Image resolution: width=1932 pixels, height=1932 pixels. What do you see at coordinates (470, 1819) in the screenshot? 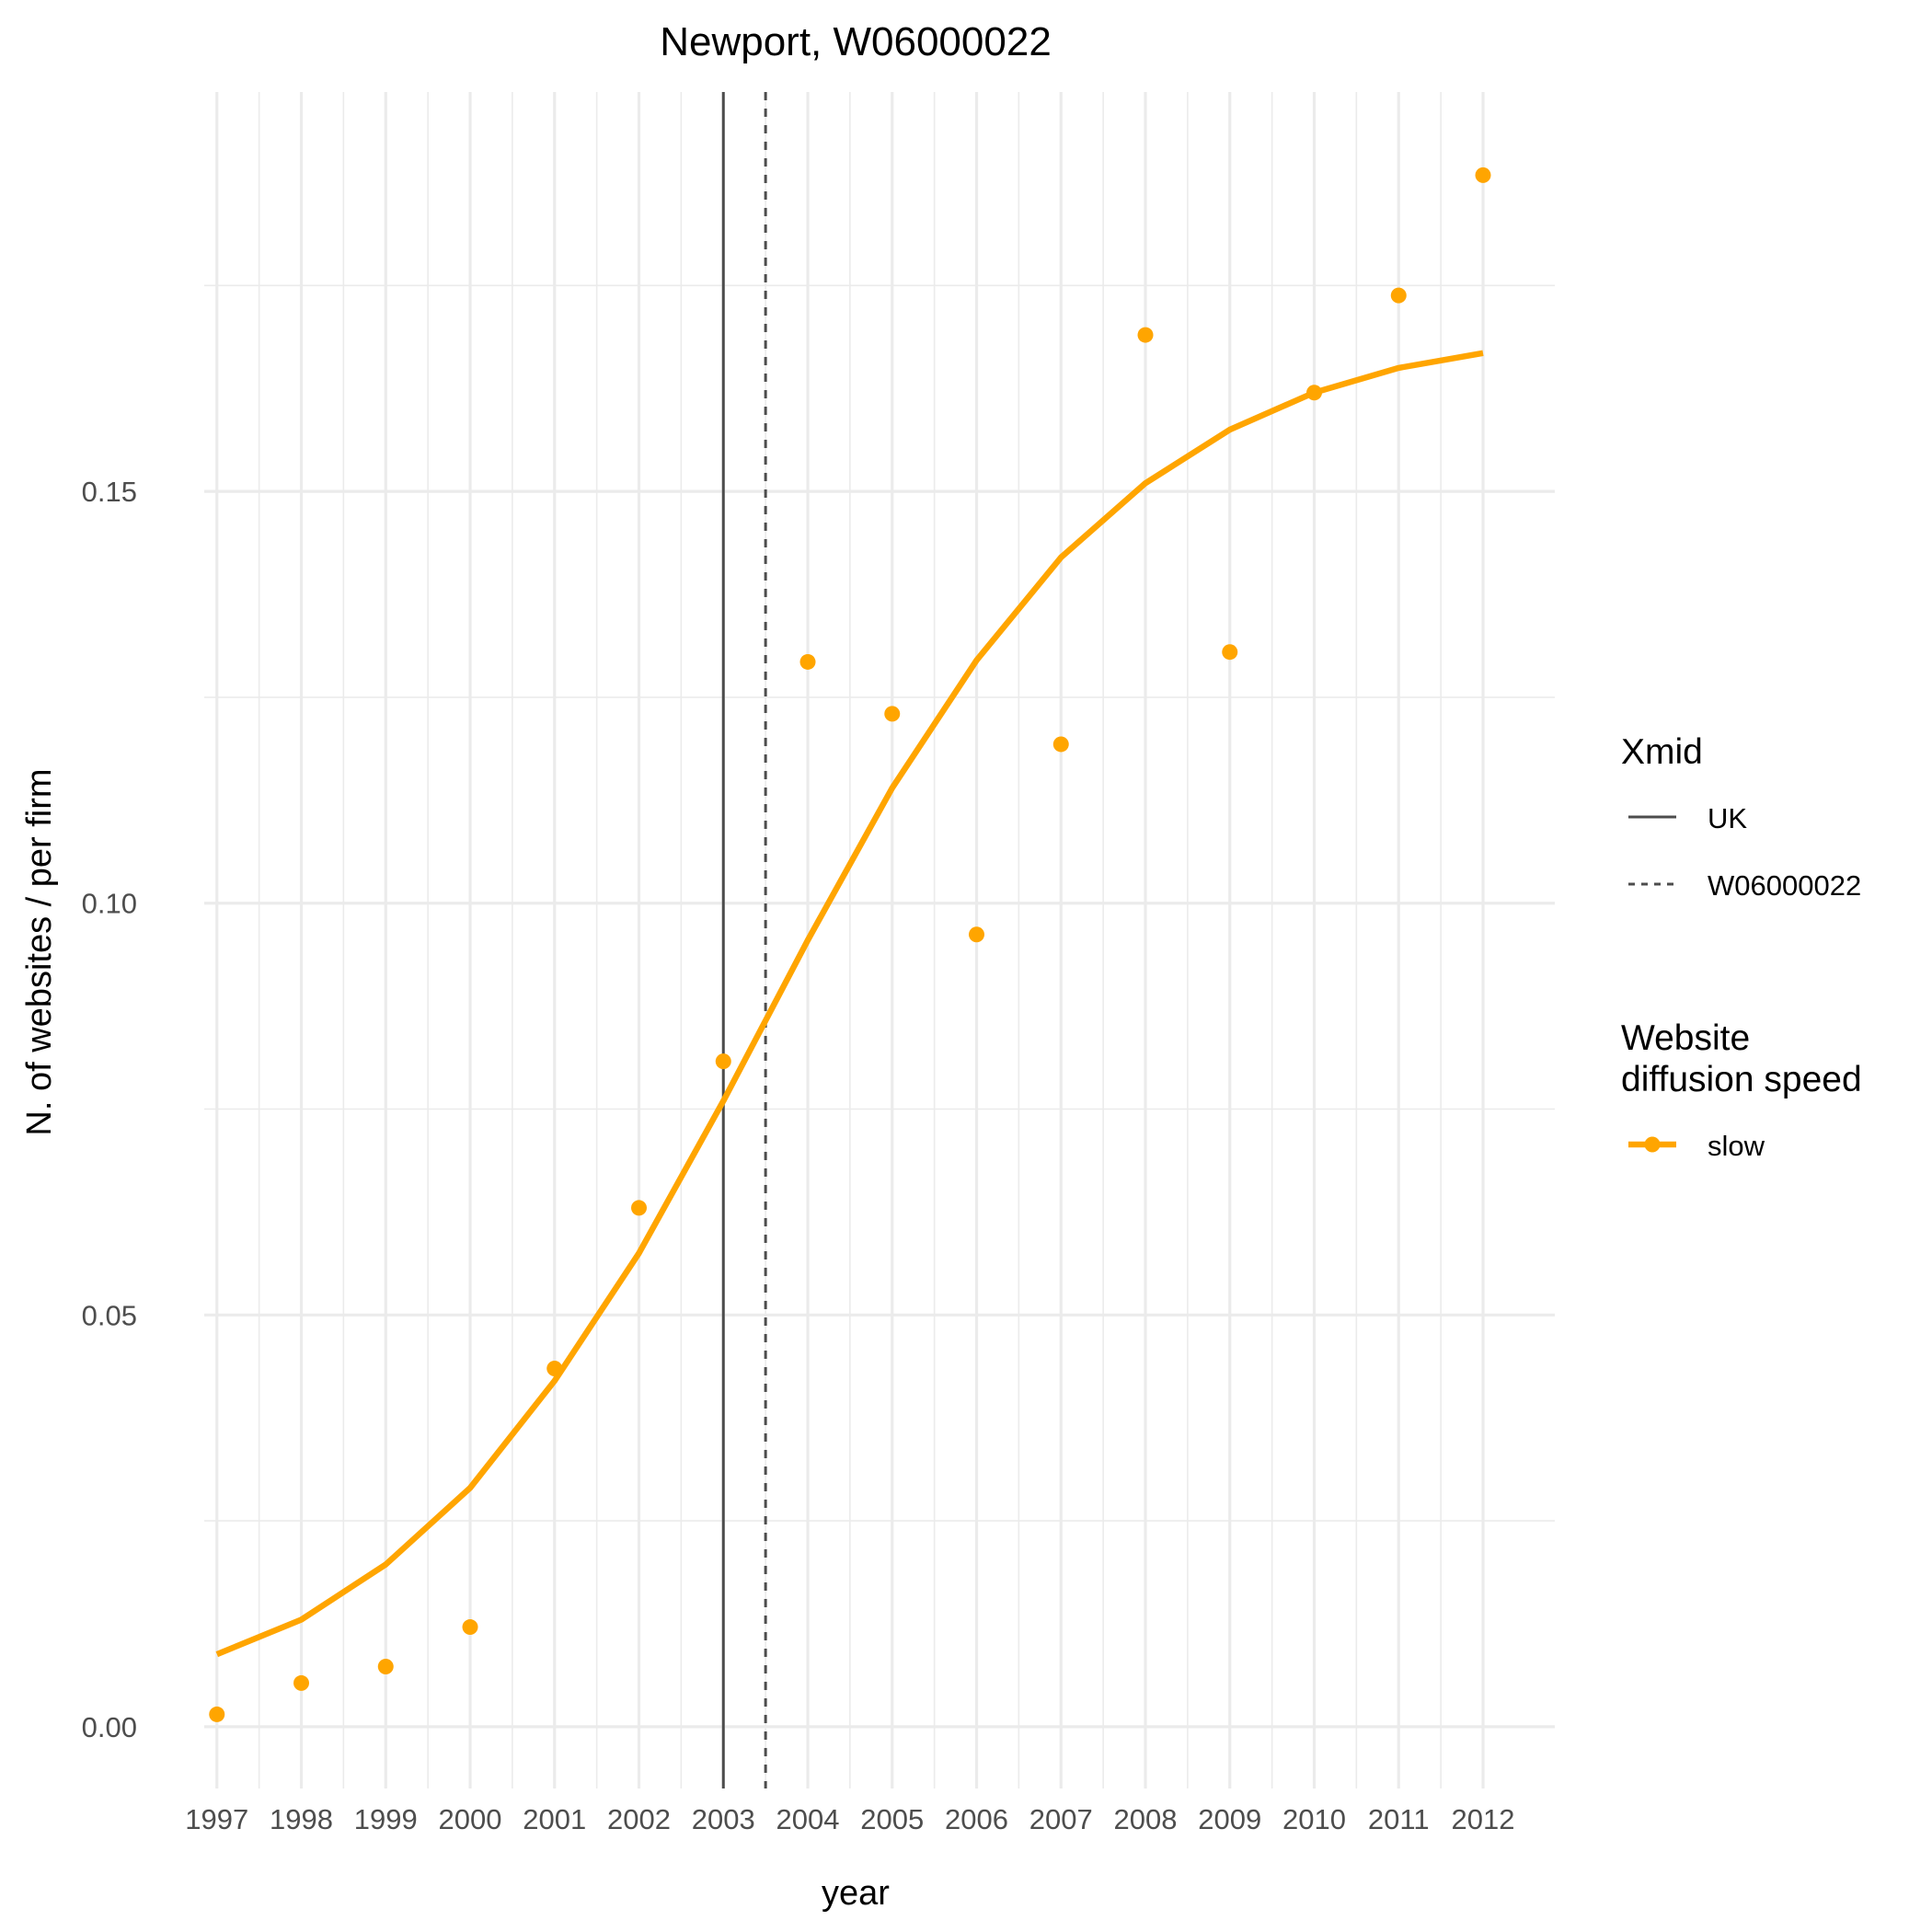
I see `x-tick-label: 2000` at bounding box center [470, 1819].